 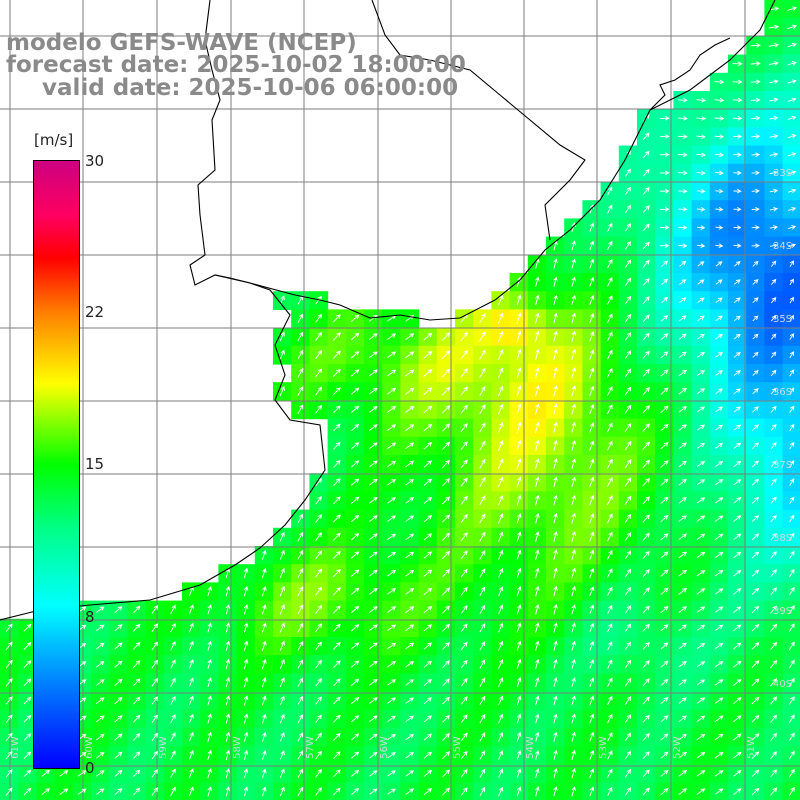 I want to click on coast-line, so click(x=478, y=120).